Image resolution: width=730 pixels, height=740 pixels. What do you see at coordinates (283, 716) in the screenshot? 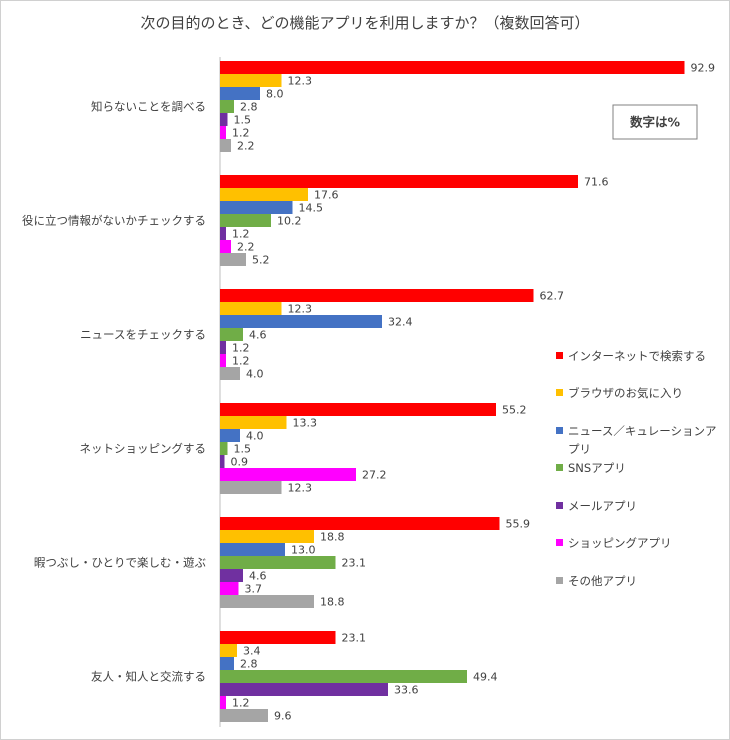
I see `data-label: 9.6` at bounding box center [283, 716].